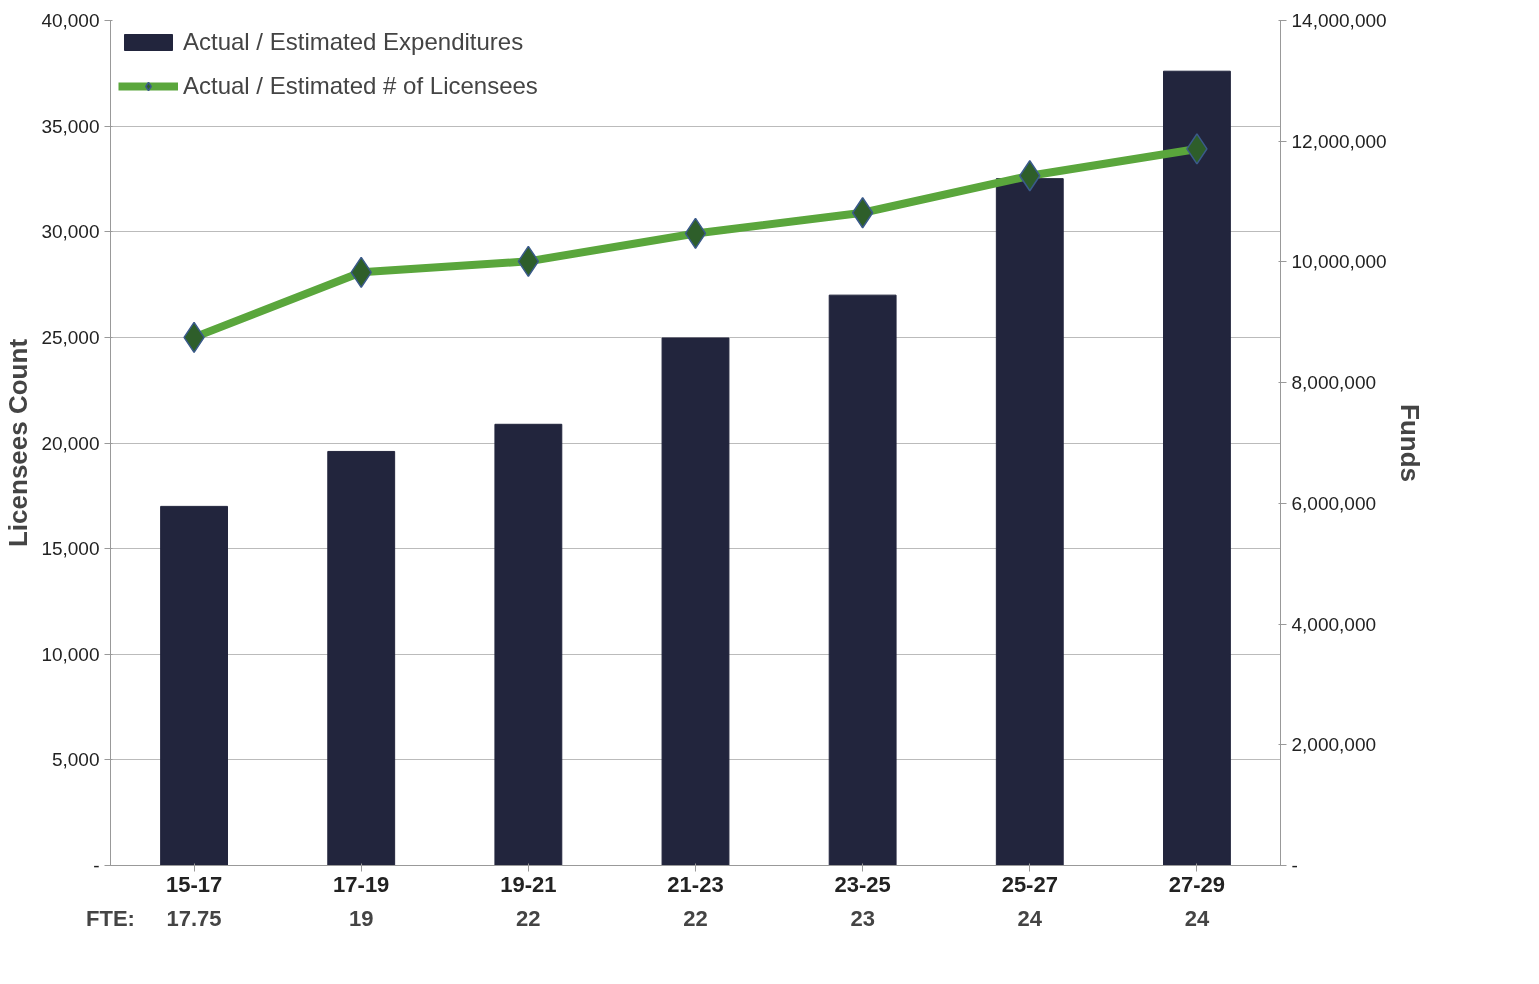 The height and width of the screenshot is (984, 1539). I want to click on x-tick-label: 25-27, so click(1029, 884).